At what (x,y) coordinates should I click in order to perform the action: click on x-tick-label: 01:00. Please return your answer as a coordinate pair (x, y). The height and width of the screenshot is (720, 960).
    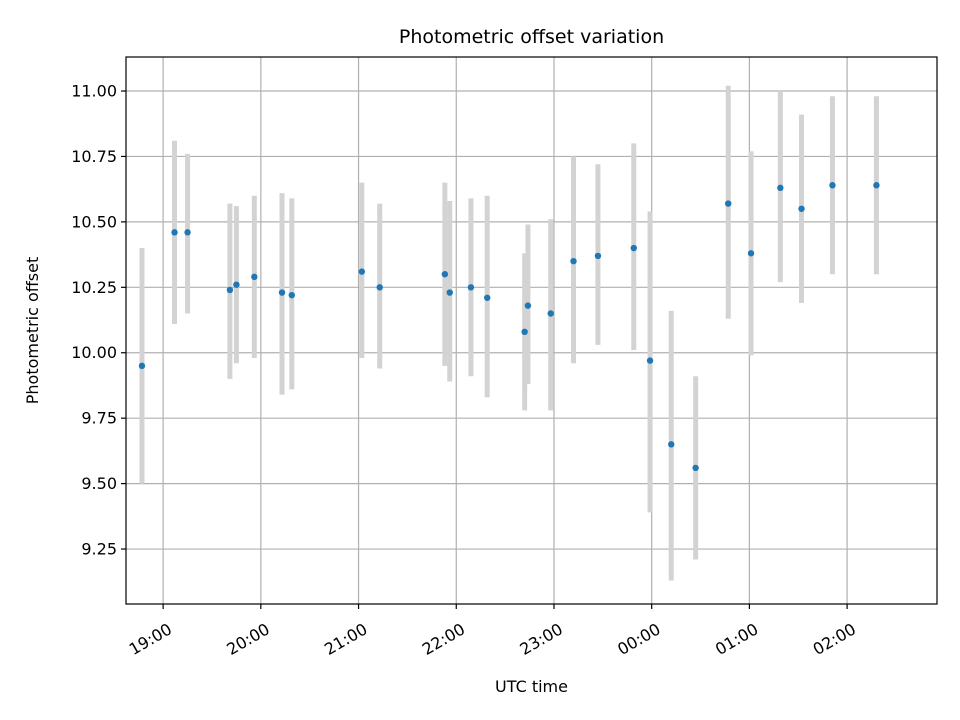
    Looking at the image, I should click on (736, 639).